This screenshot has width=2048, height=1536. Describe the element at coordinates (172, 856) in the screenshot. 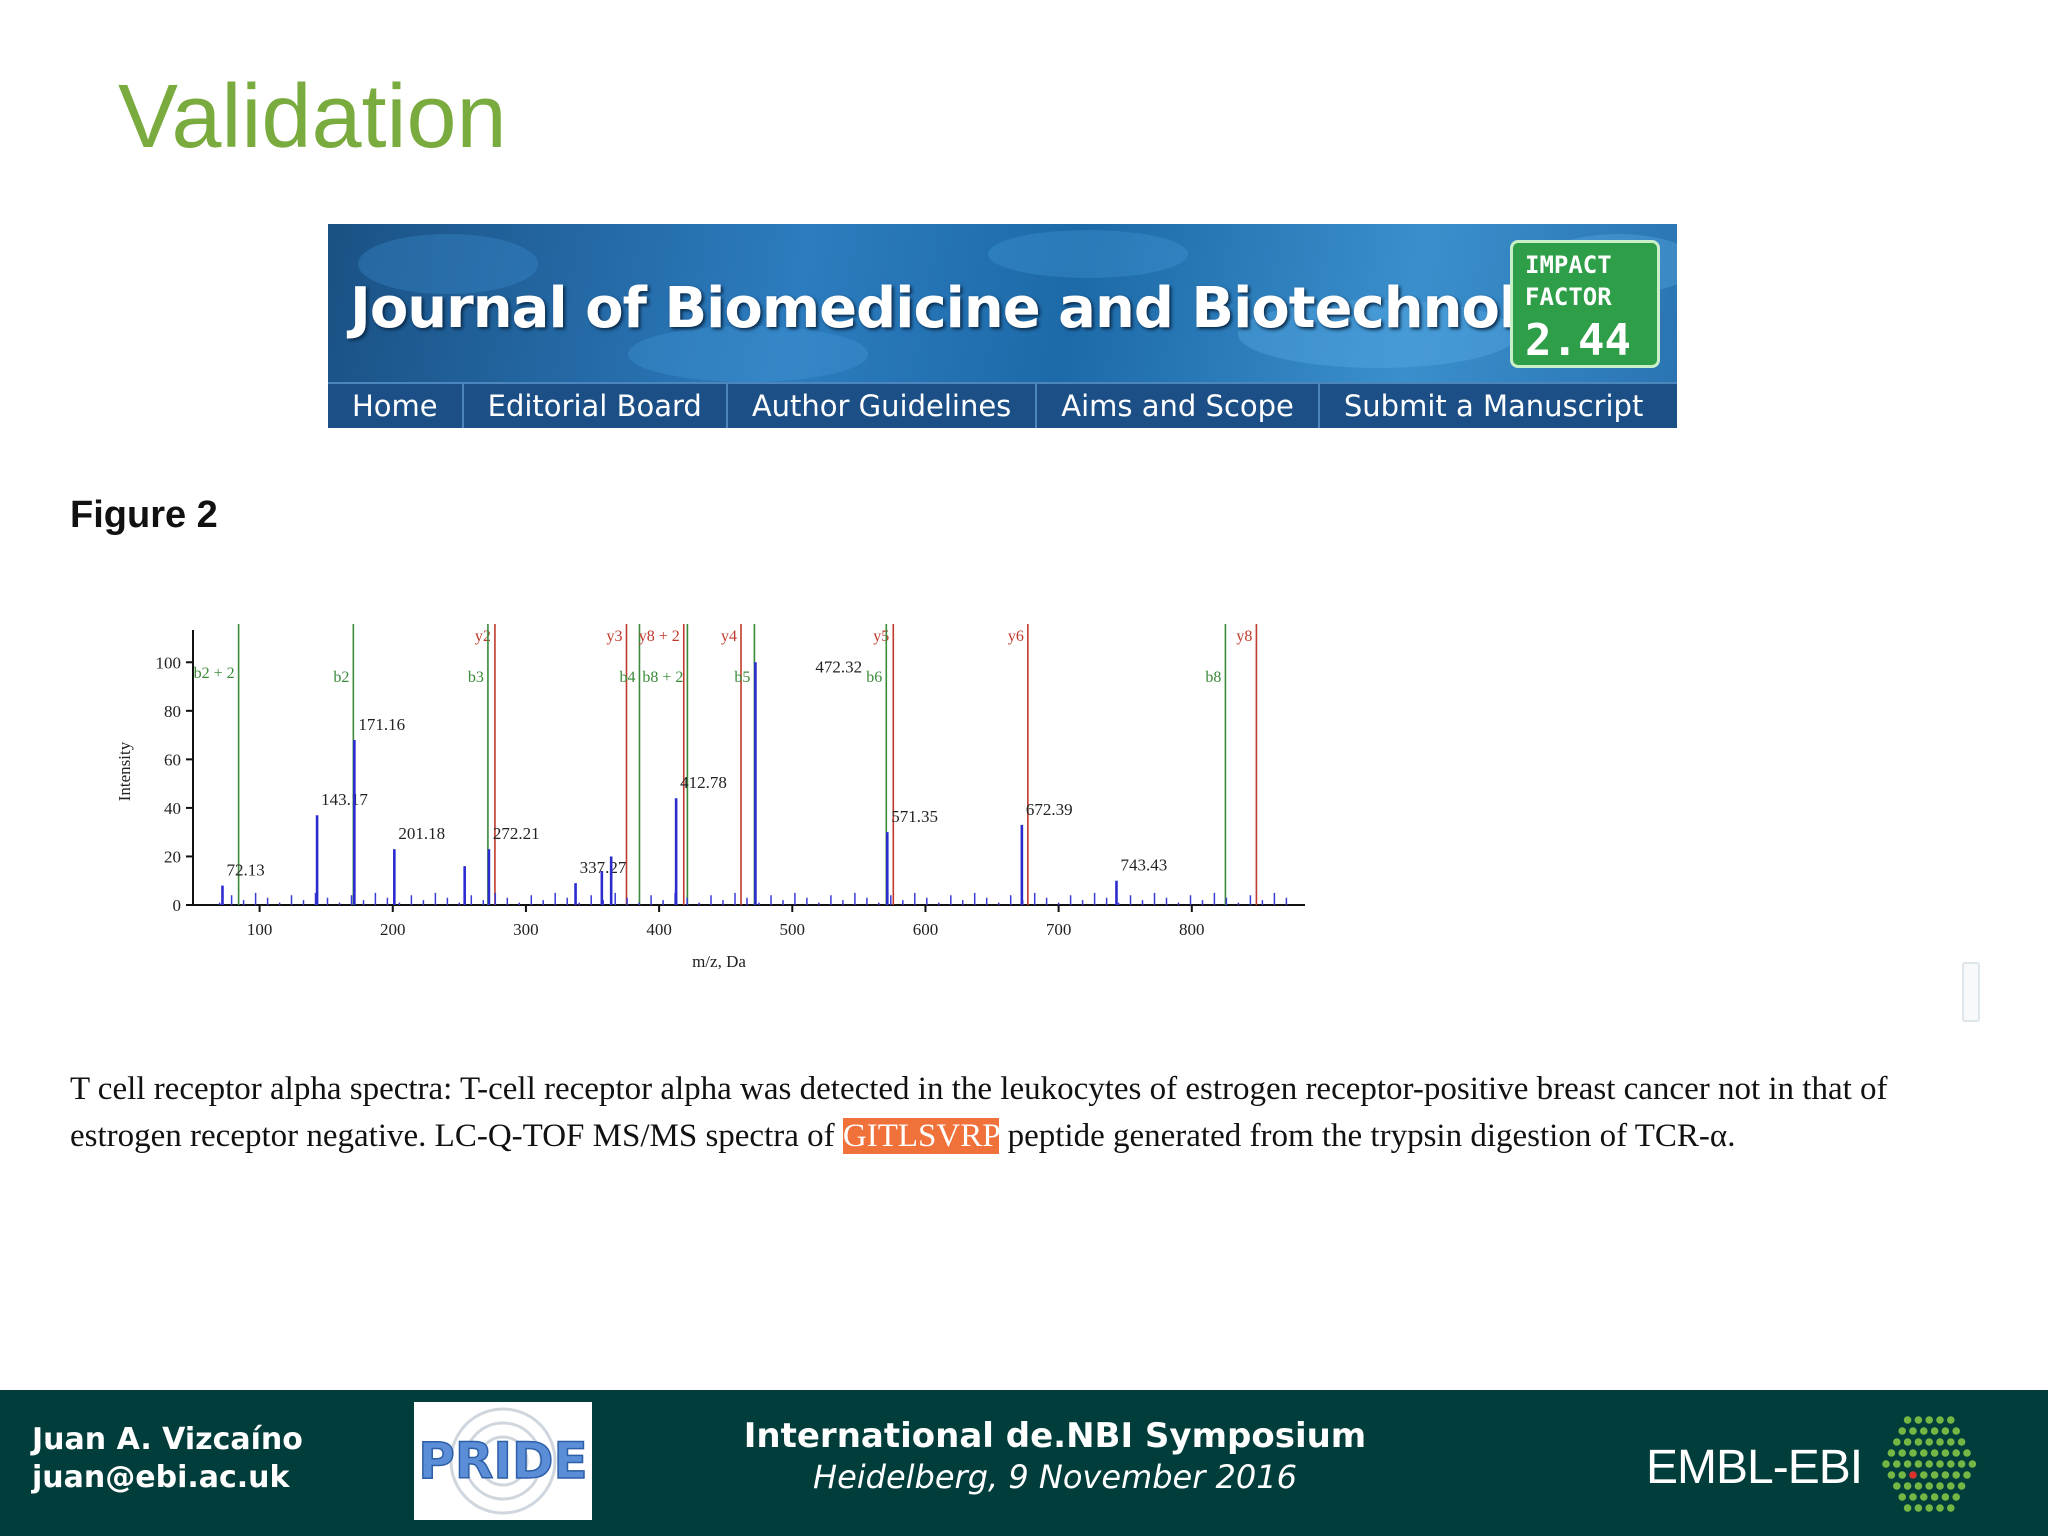

I see `y-tick-label: 20` at that location.